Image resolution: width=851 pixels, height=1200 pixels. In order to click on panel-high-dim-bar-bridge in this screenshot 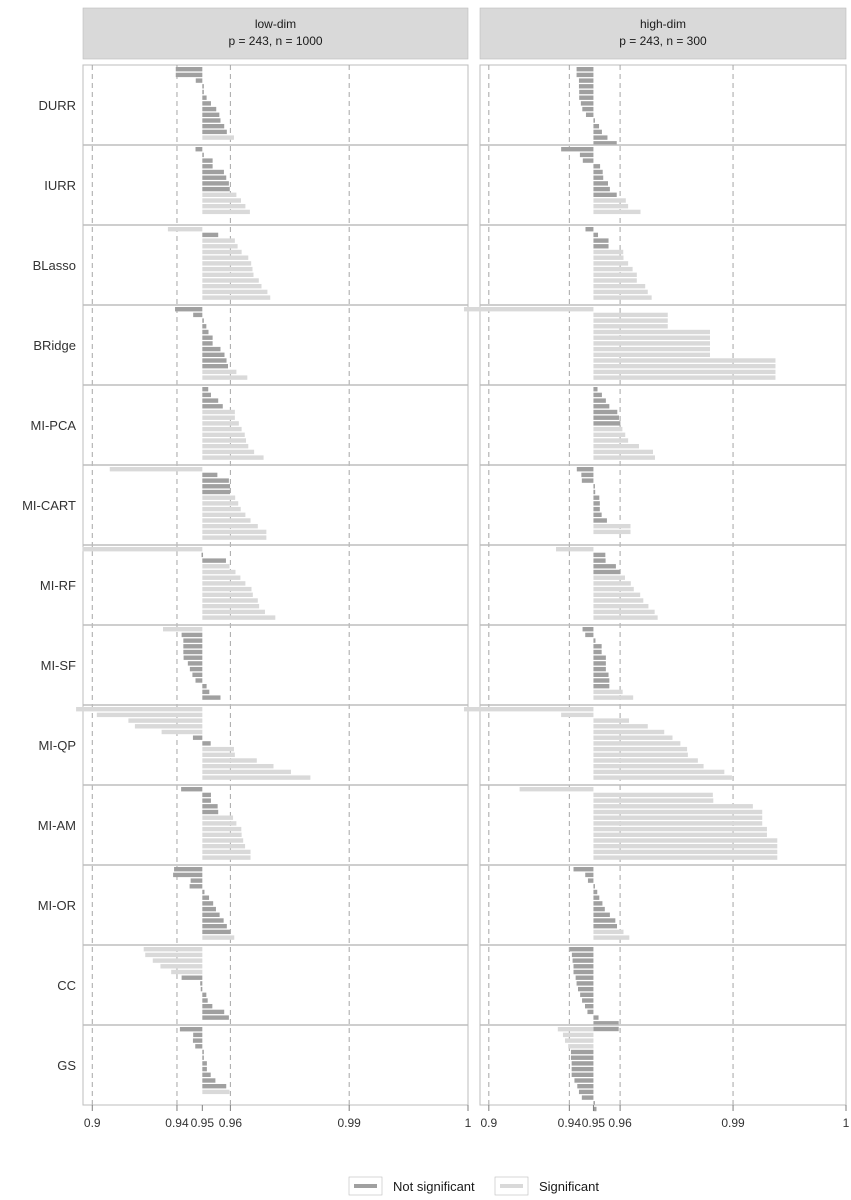, I will do `click(651, 349)`.